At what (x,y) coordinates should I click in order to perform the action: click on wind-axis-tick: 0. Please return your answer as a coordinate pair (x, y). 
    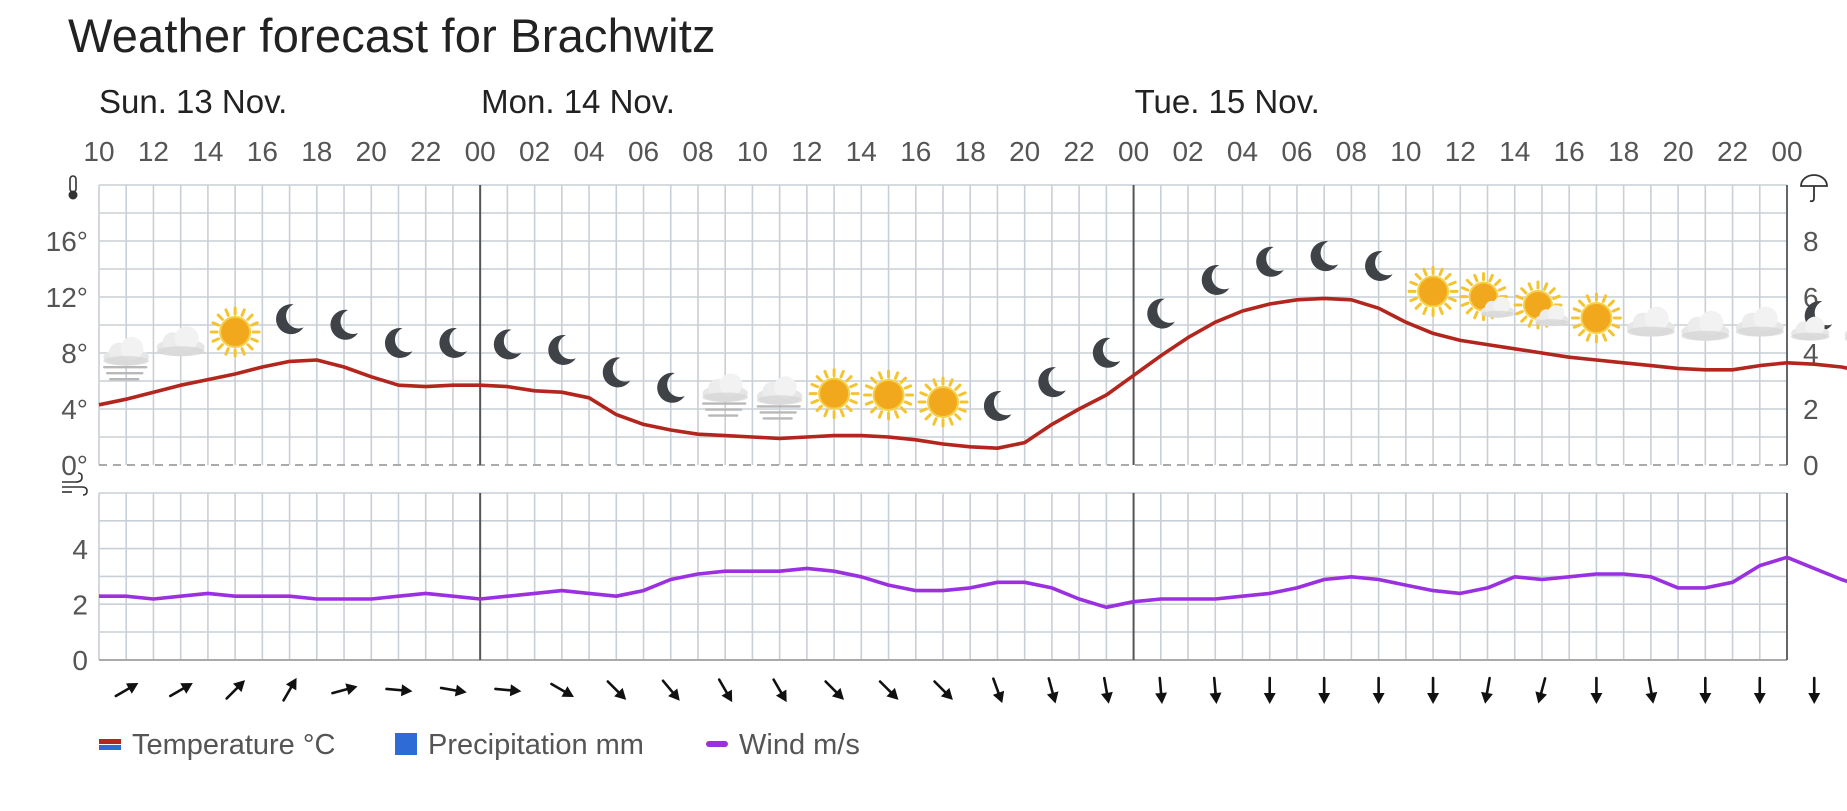
    Looking at the image, I should click on (80, 660).